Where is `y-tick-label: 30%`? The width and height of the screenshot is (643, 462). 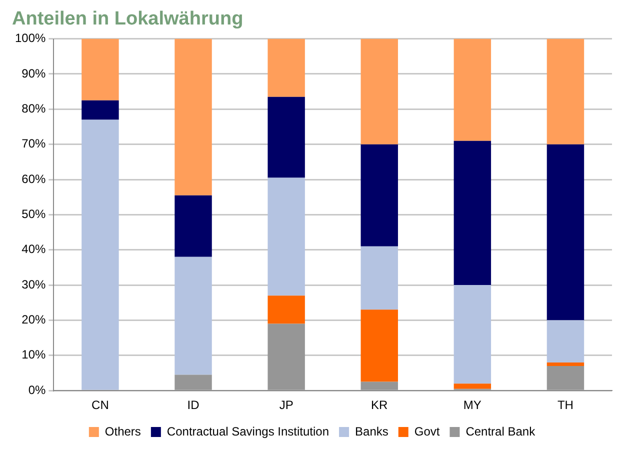 y-tick-label: 30% is located at coordinates (34, 284).